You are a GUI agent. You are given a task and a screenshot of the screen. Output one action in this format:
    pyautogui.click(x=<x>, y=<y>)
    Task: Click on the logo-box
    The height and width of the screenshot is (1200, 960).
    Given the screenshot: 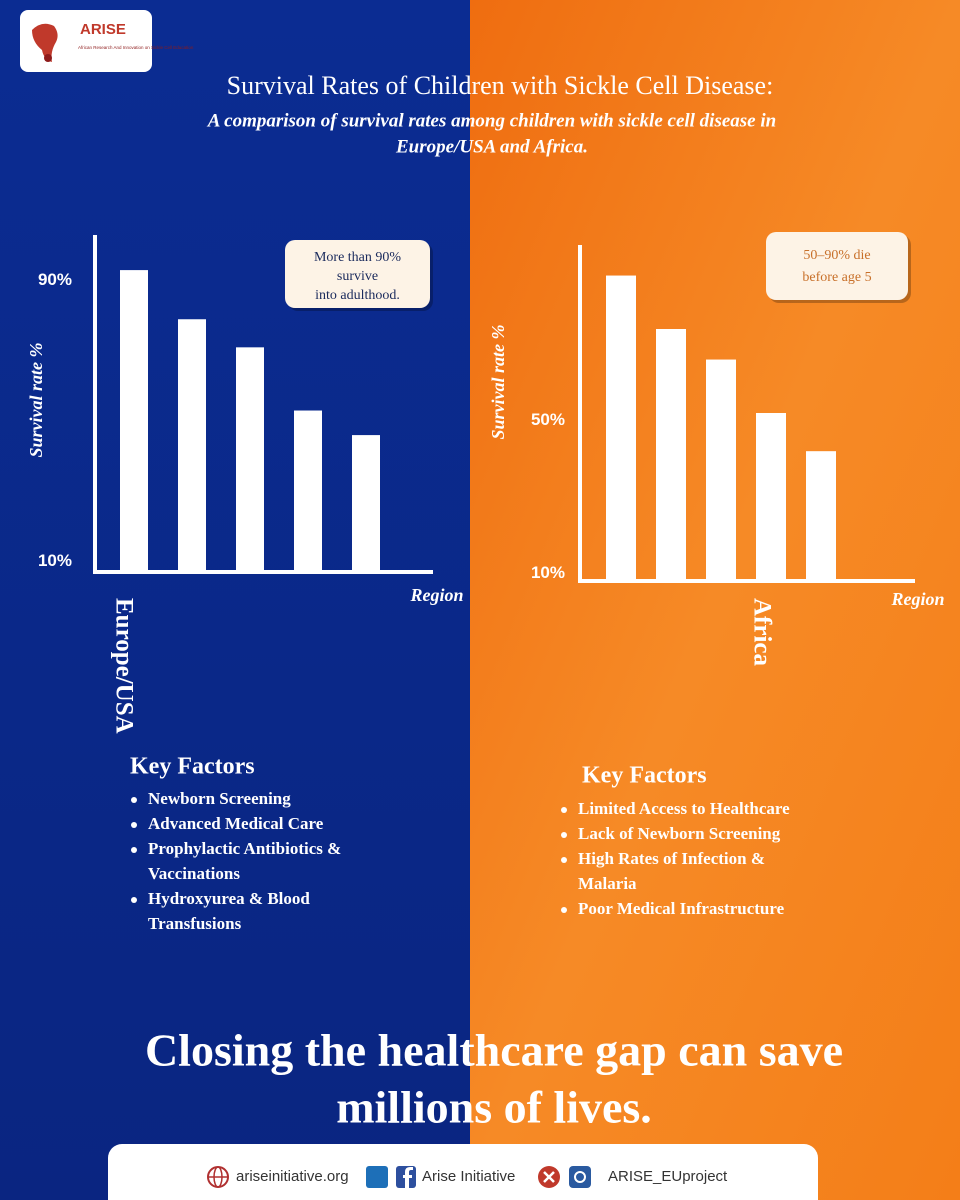 What is the action you would take?
    pyautogui.click(x=86, y=41)
    